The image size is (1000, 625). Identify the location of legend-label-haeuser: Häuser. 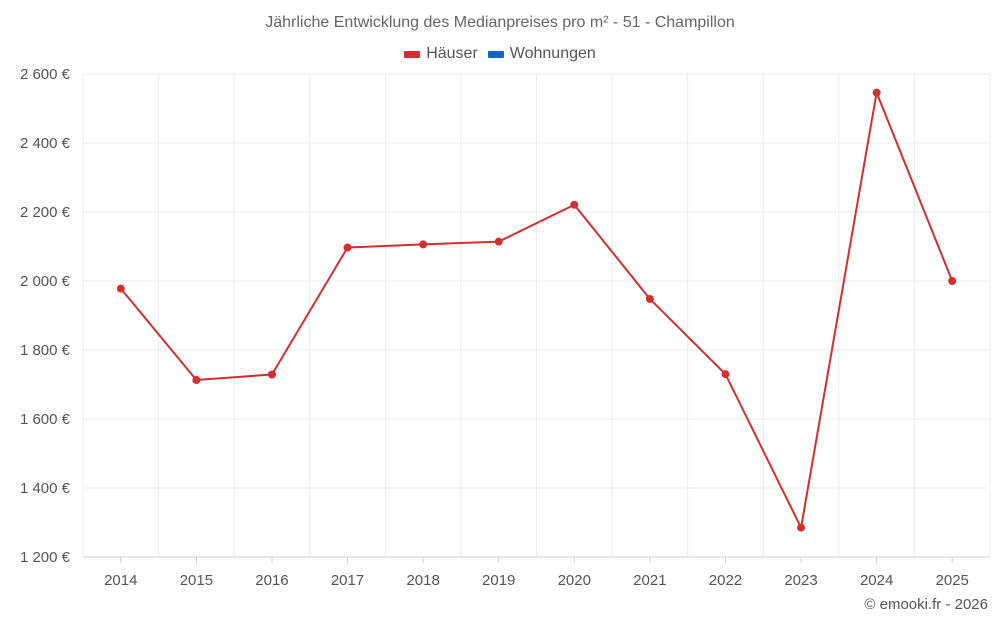
(452, 53).